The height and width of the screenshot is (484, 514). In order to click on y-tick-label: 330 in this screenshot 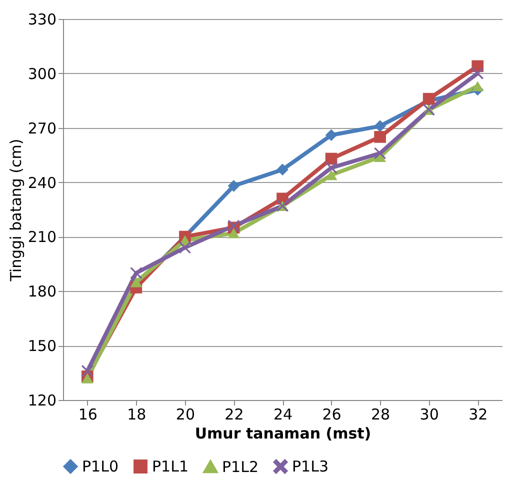, I will do `click(42, 19)`.